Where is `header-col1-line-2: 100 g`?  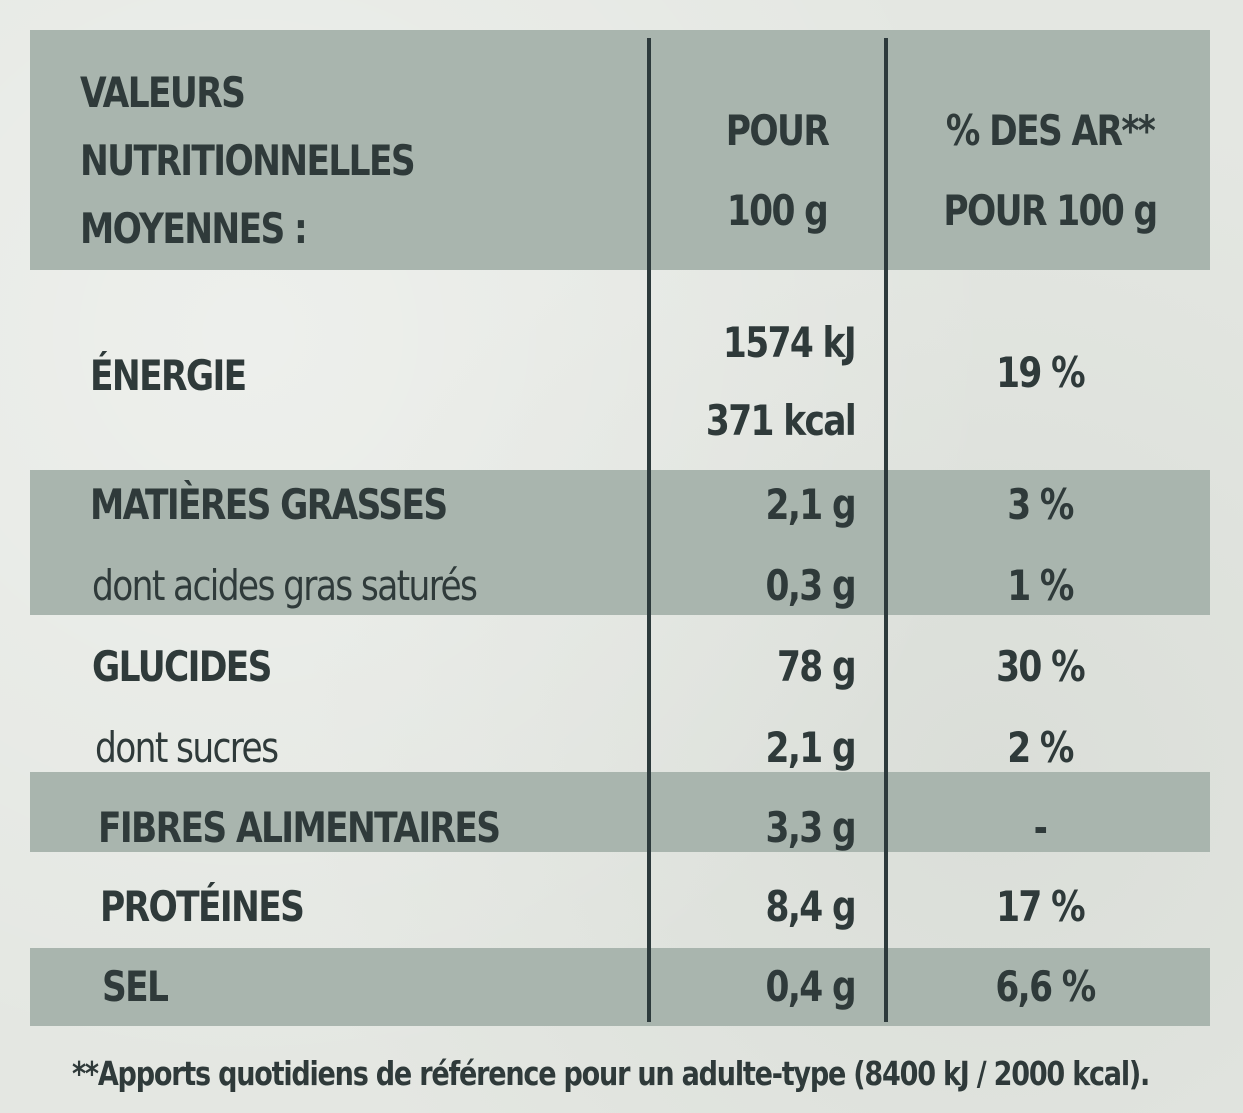 header-col1-line-2: 100 g is located at coordinates (777, 210).